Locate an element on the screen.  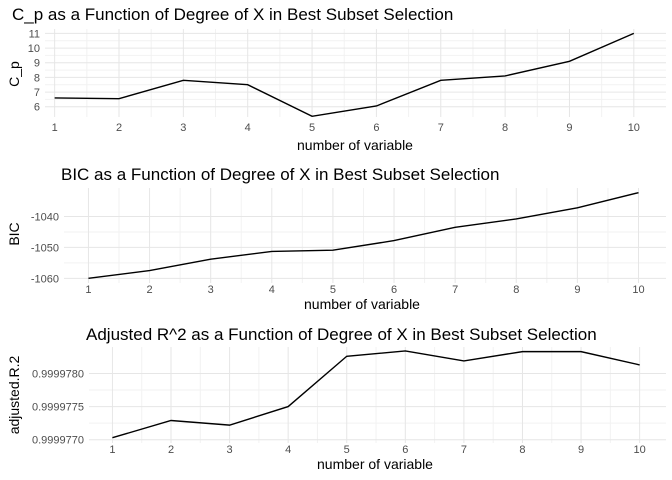
adjr2-x-tick-label: 5 is located at coordinates (347, 450).